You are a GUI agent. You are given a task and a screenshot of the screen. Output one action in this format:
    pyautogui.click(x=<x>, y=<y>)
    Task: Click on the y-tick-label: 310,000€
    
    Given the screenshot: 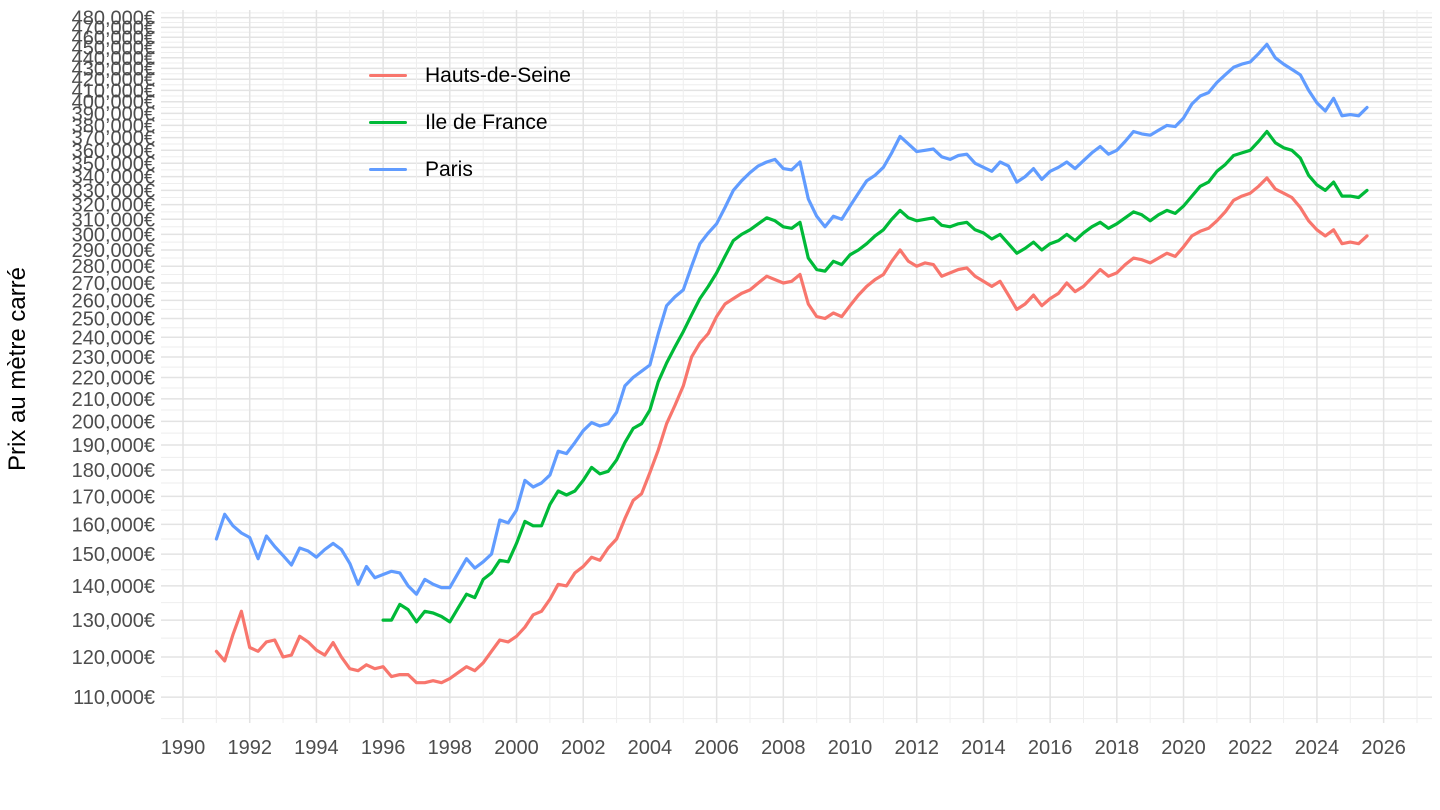 What is the action you would take?
    pyautogui.click(x=113, y=220)
    